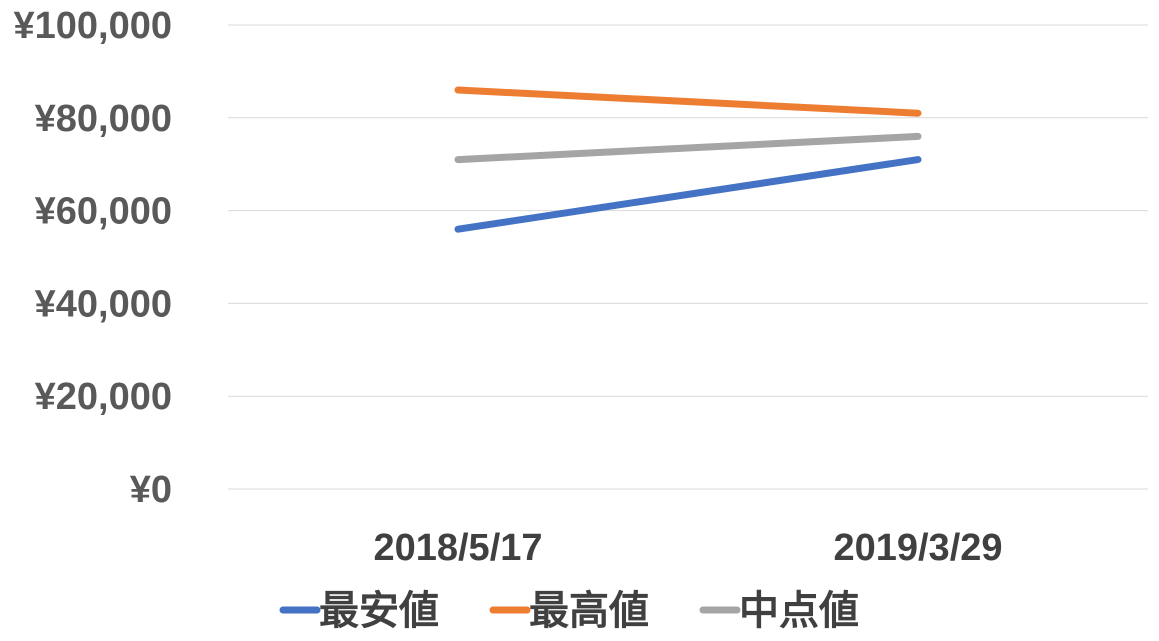 This screenshot has width=1159, height=641. Describe the element at coordinates (687, 548) in the screenshot. I see `x-axis-tick-labels: 2018/5/17 2019/3/29` at that location.